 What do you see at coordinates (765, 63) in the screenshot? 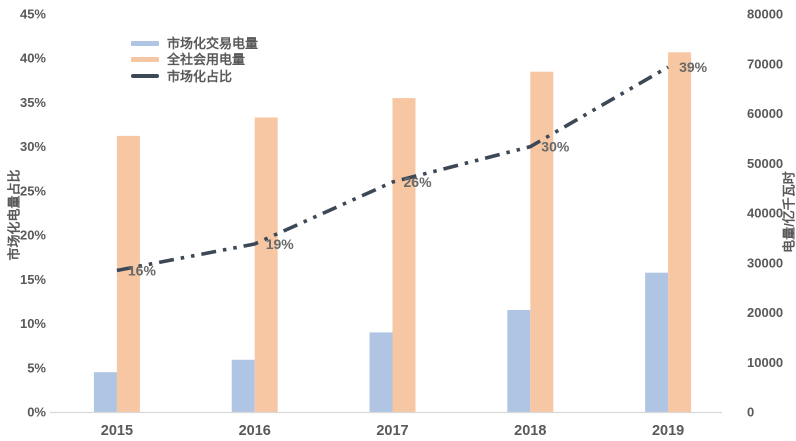
I see `right-axis-tick-70000: 70000` at bounding box center [765, 63].